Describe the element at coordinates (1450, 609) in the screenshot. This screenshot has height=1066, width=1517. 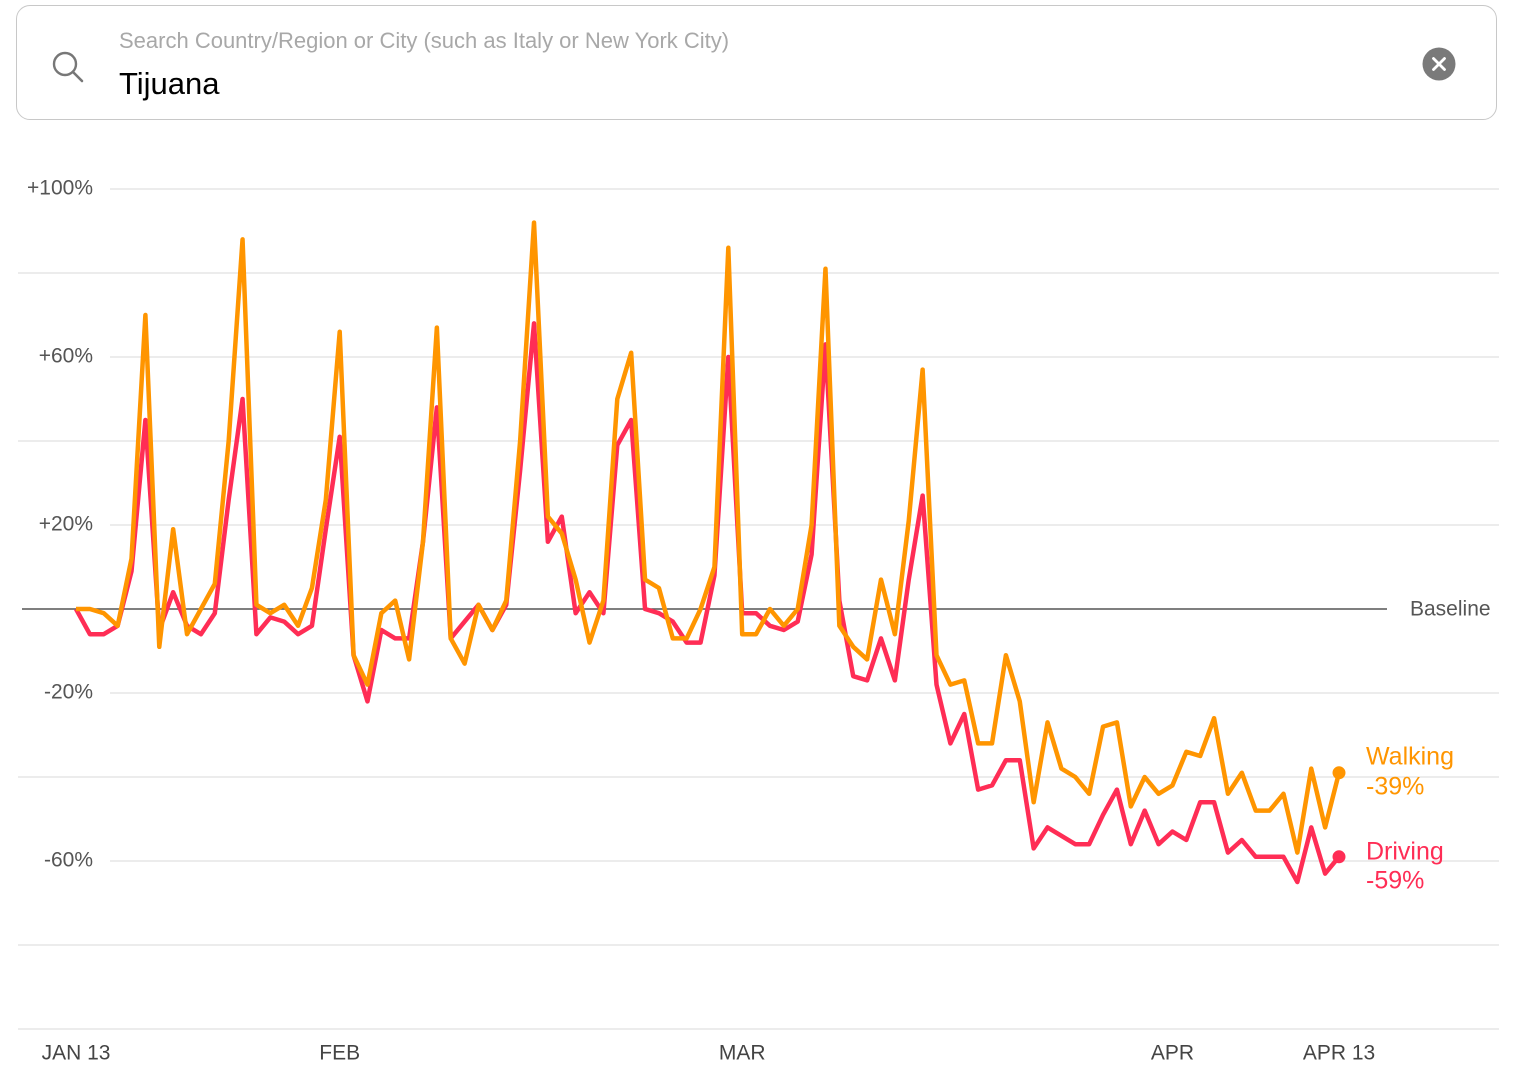
I see `baseline-label: Baseline` at that location.